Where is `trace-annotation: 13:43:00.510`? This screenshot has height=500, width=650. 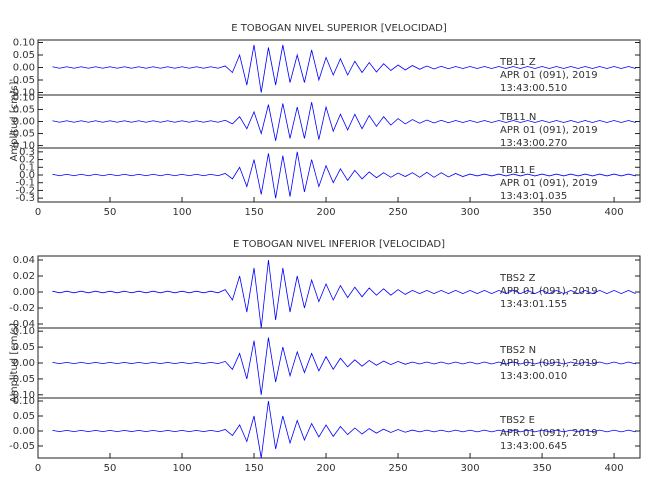 trace-annotation: 13:43:00.510 is located at coordinates (533, 88).